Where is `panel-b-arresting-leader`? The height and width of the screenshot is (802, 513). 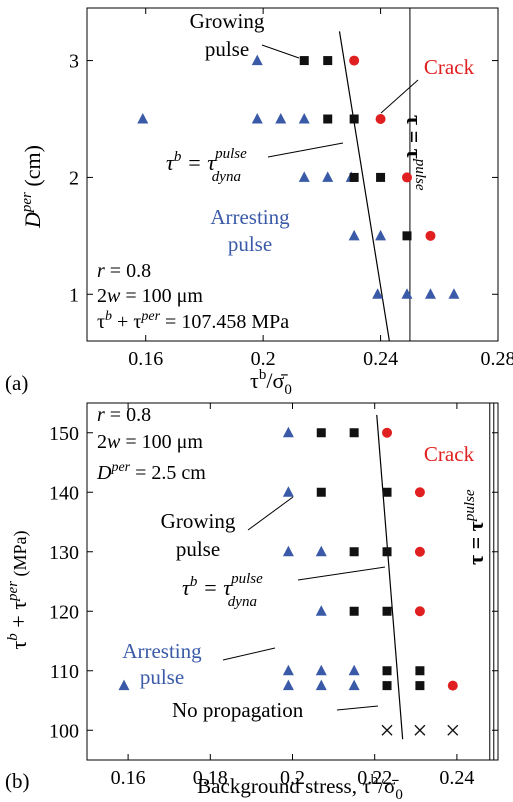 panel-b-arresting-leader is located at coordinates (249, 654).